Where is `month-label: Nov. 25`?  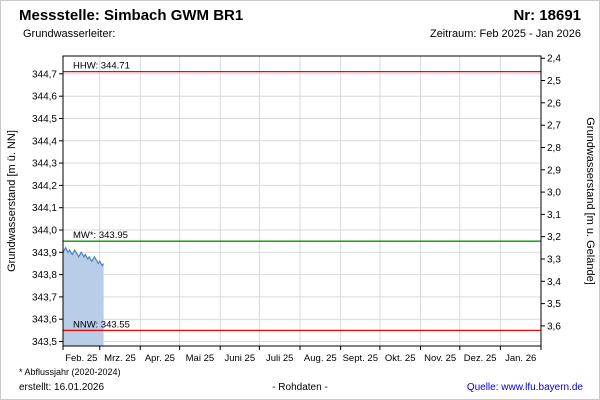 month-label: Nov. 25 is located at coordinates (440, 358).